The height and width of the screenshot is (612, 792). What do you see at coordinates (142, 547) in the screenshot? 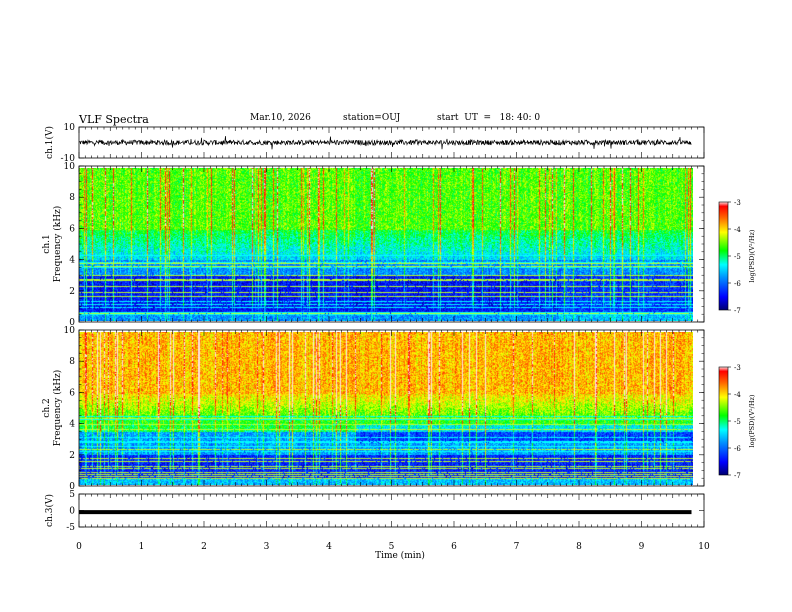
I see `x-tick-label: 1` at bounding box center [142, 547].